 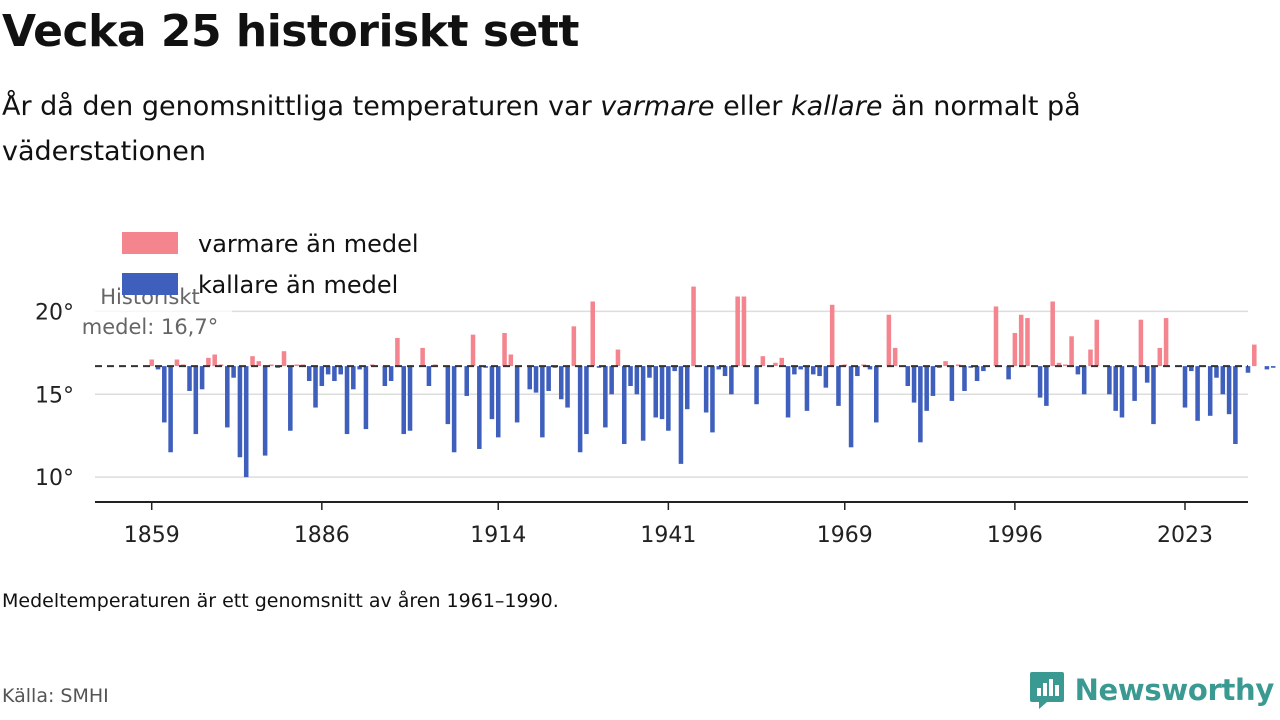 What do you see at coordinates (54, 478) in the screenshot?
I see `y-tick-label: 10°` at bounding box center [54, 478].